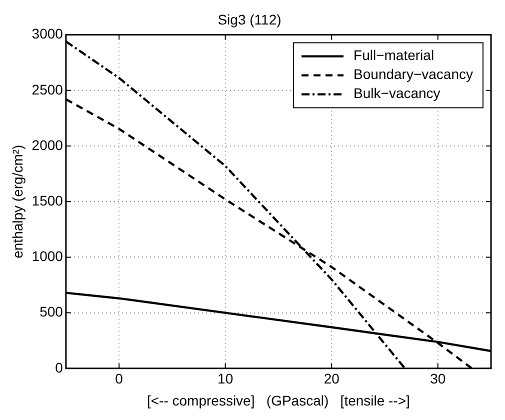 The width and height of the screenshot is (505, 420). What do you see at coordinates (332, 378) in the screenshot?
I see `x-tick-label: 20` at bounding box center [332, 378].